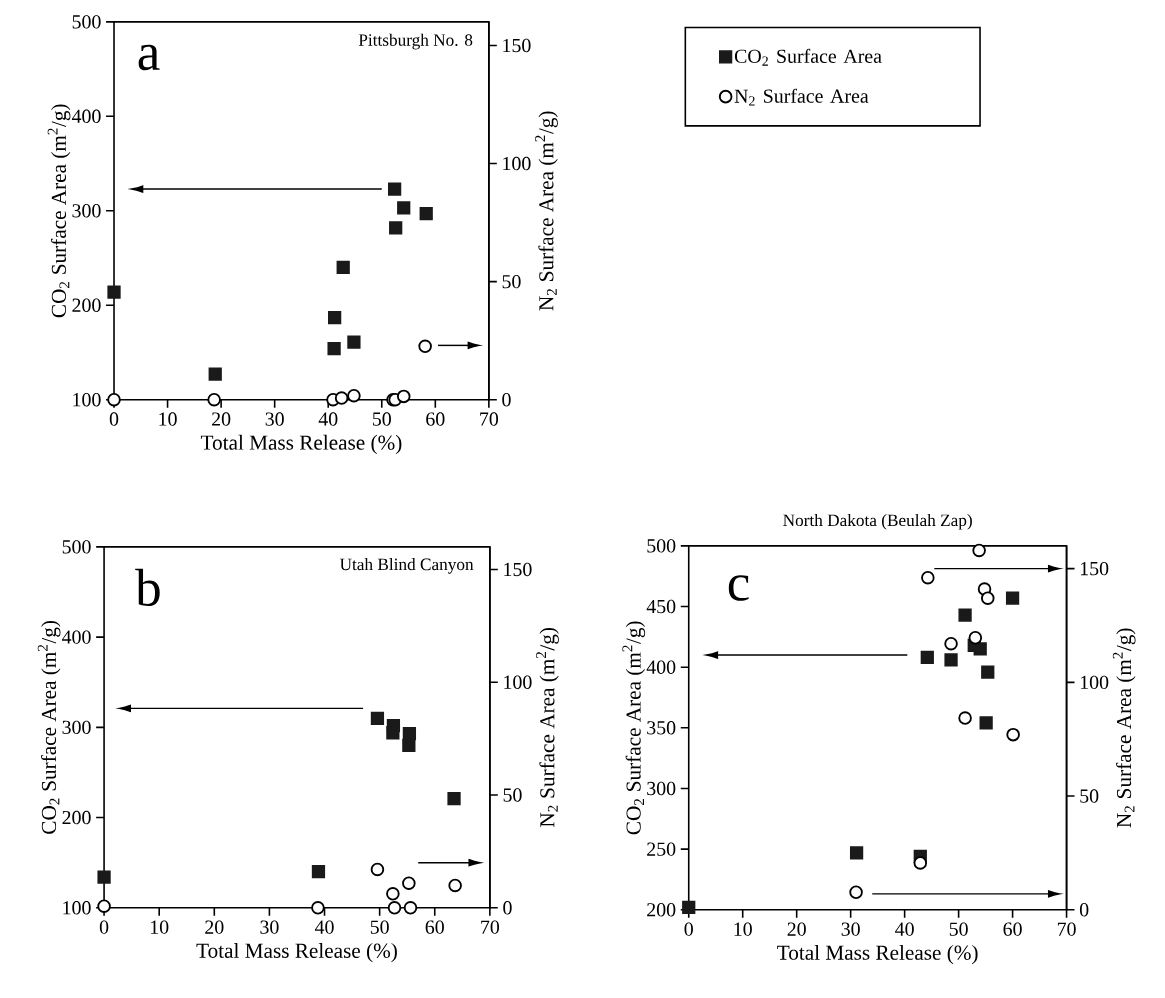  I want to click on text: Utah Blind Canyon, so click(406, 565).